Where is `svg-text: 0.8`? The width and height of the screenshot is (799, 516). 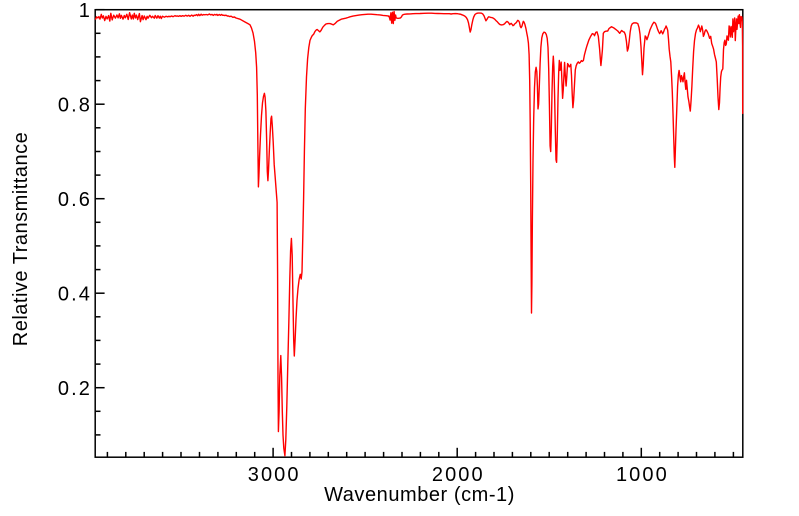
svg-text: 0.8 is located at coordinates (75, 105).